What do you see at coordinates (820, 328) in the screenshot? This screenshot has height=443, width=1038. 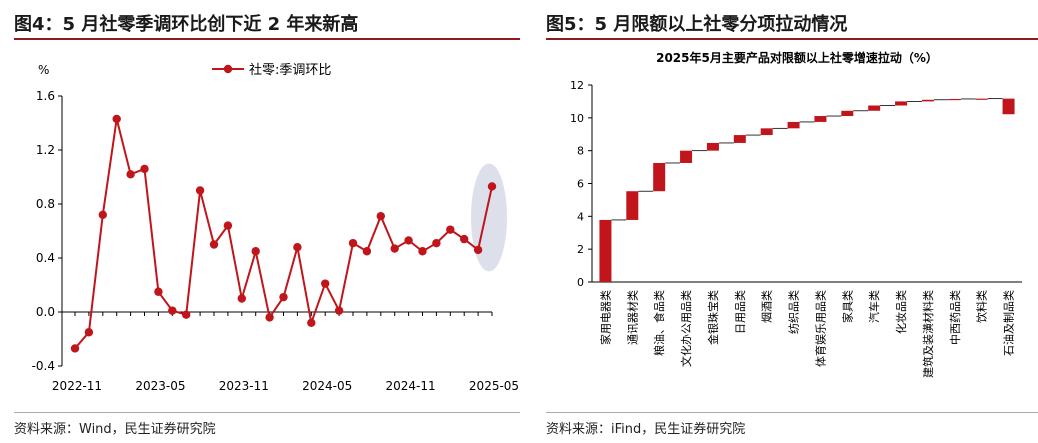 I see `category-label: 体育娱乐用品类` at bounding box center [820, 328].